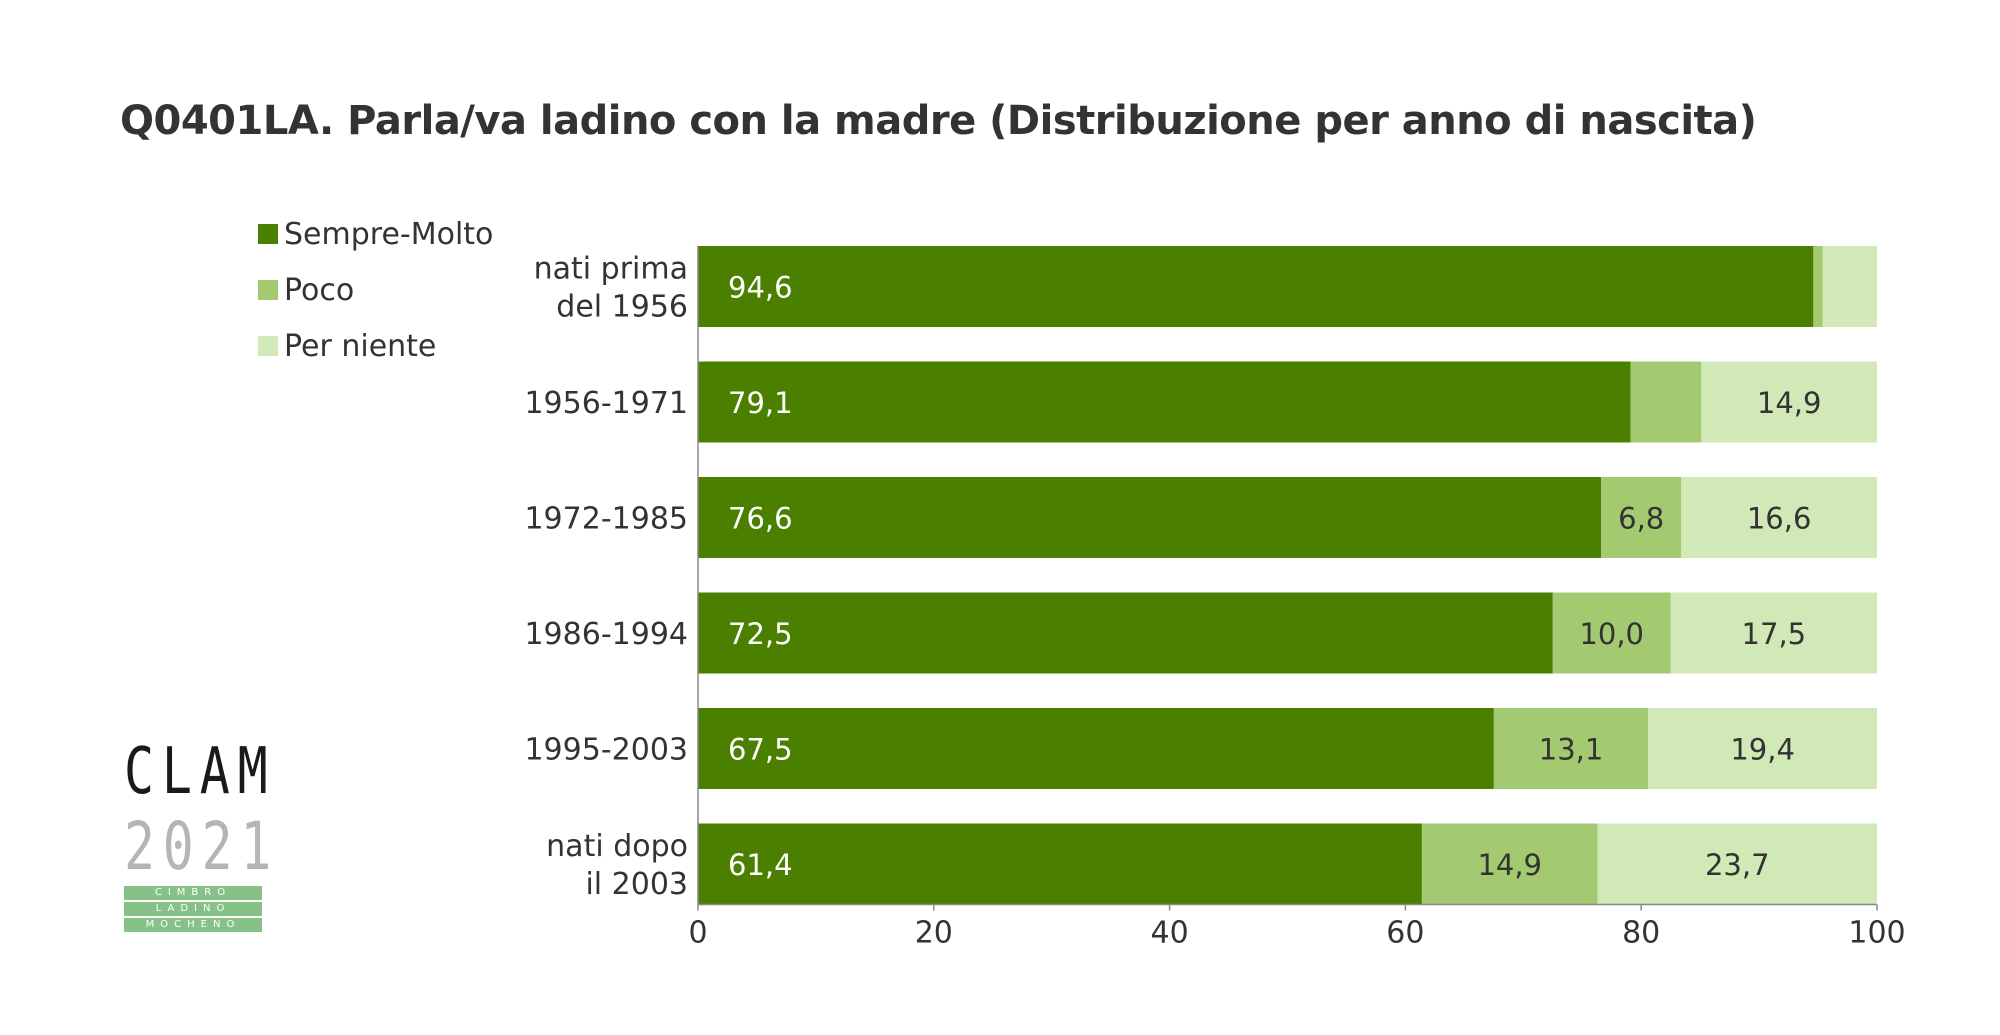  I want to click on data-label-per-niente-2: 16,6, so click(1779, 519).